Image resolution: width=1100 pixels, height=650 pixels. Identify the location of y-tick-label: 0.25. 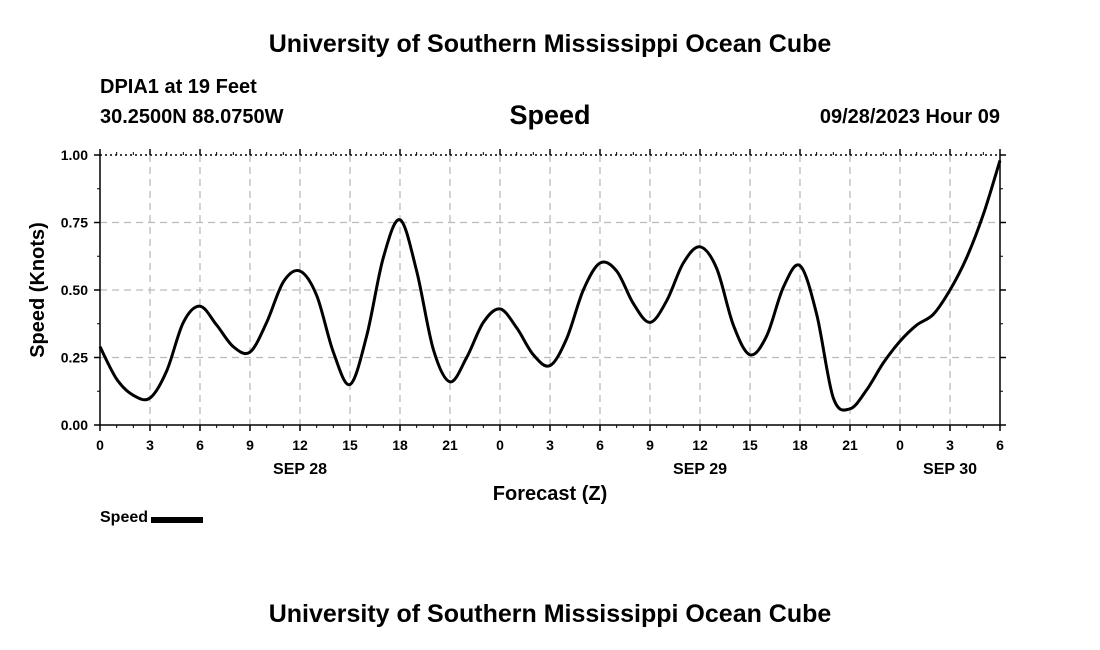
(74, 358).